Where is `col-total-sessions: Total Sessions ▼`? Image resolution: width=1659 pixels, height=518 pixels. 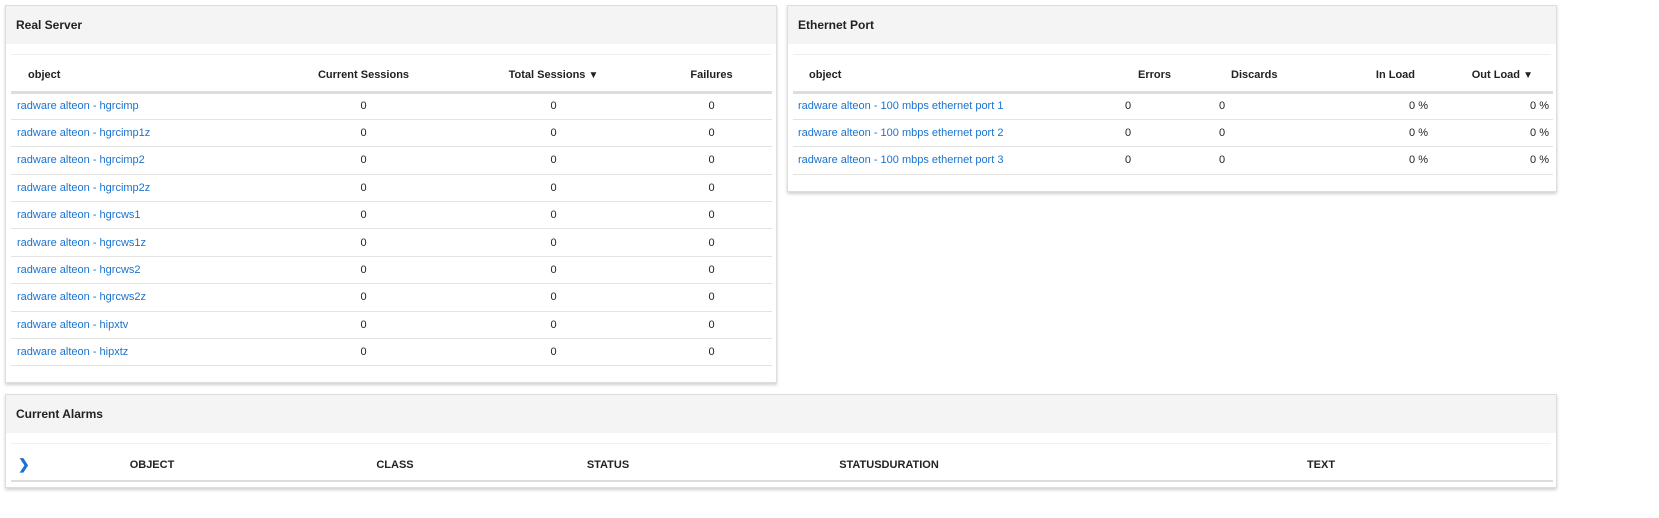 col-total-sessions: Total Sessions ▼ is located at coordinates (553, 75).